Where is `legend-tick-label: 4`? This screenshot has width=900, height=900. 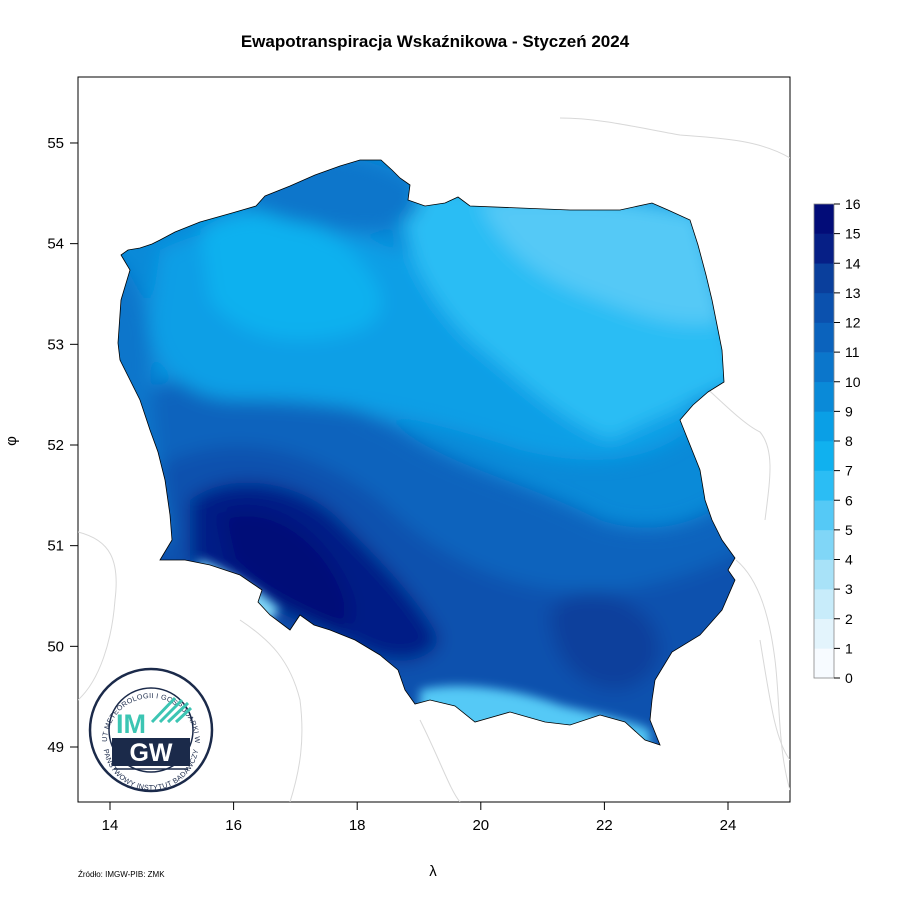 legend-tick-label: 4 is located at coordinates (849, 560).